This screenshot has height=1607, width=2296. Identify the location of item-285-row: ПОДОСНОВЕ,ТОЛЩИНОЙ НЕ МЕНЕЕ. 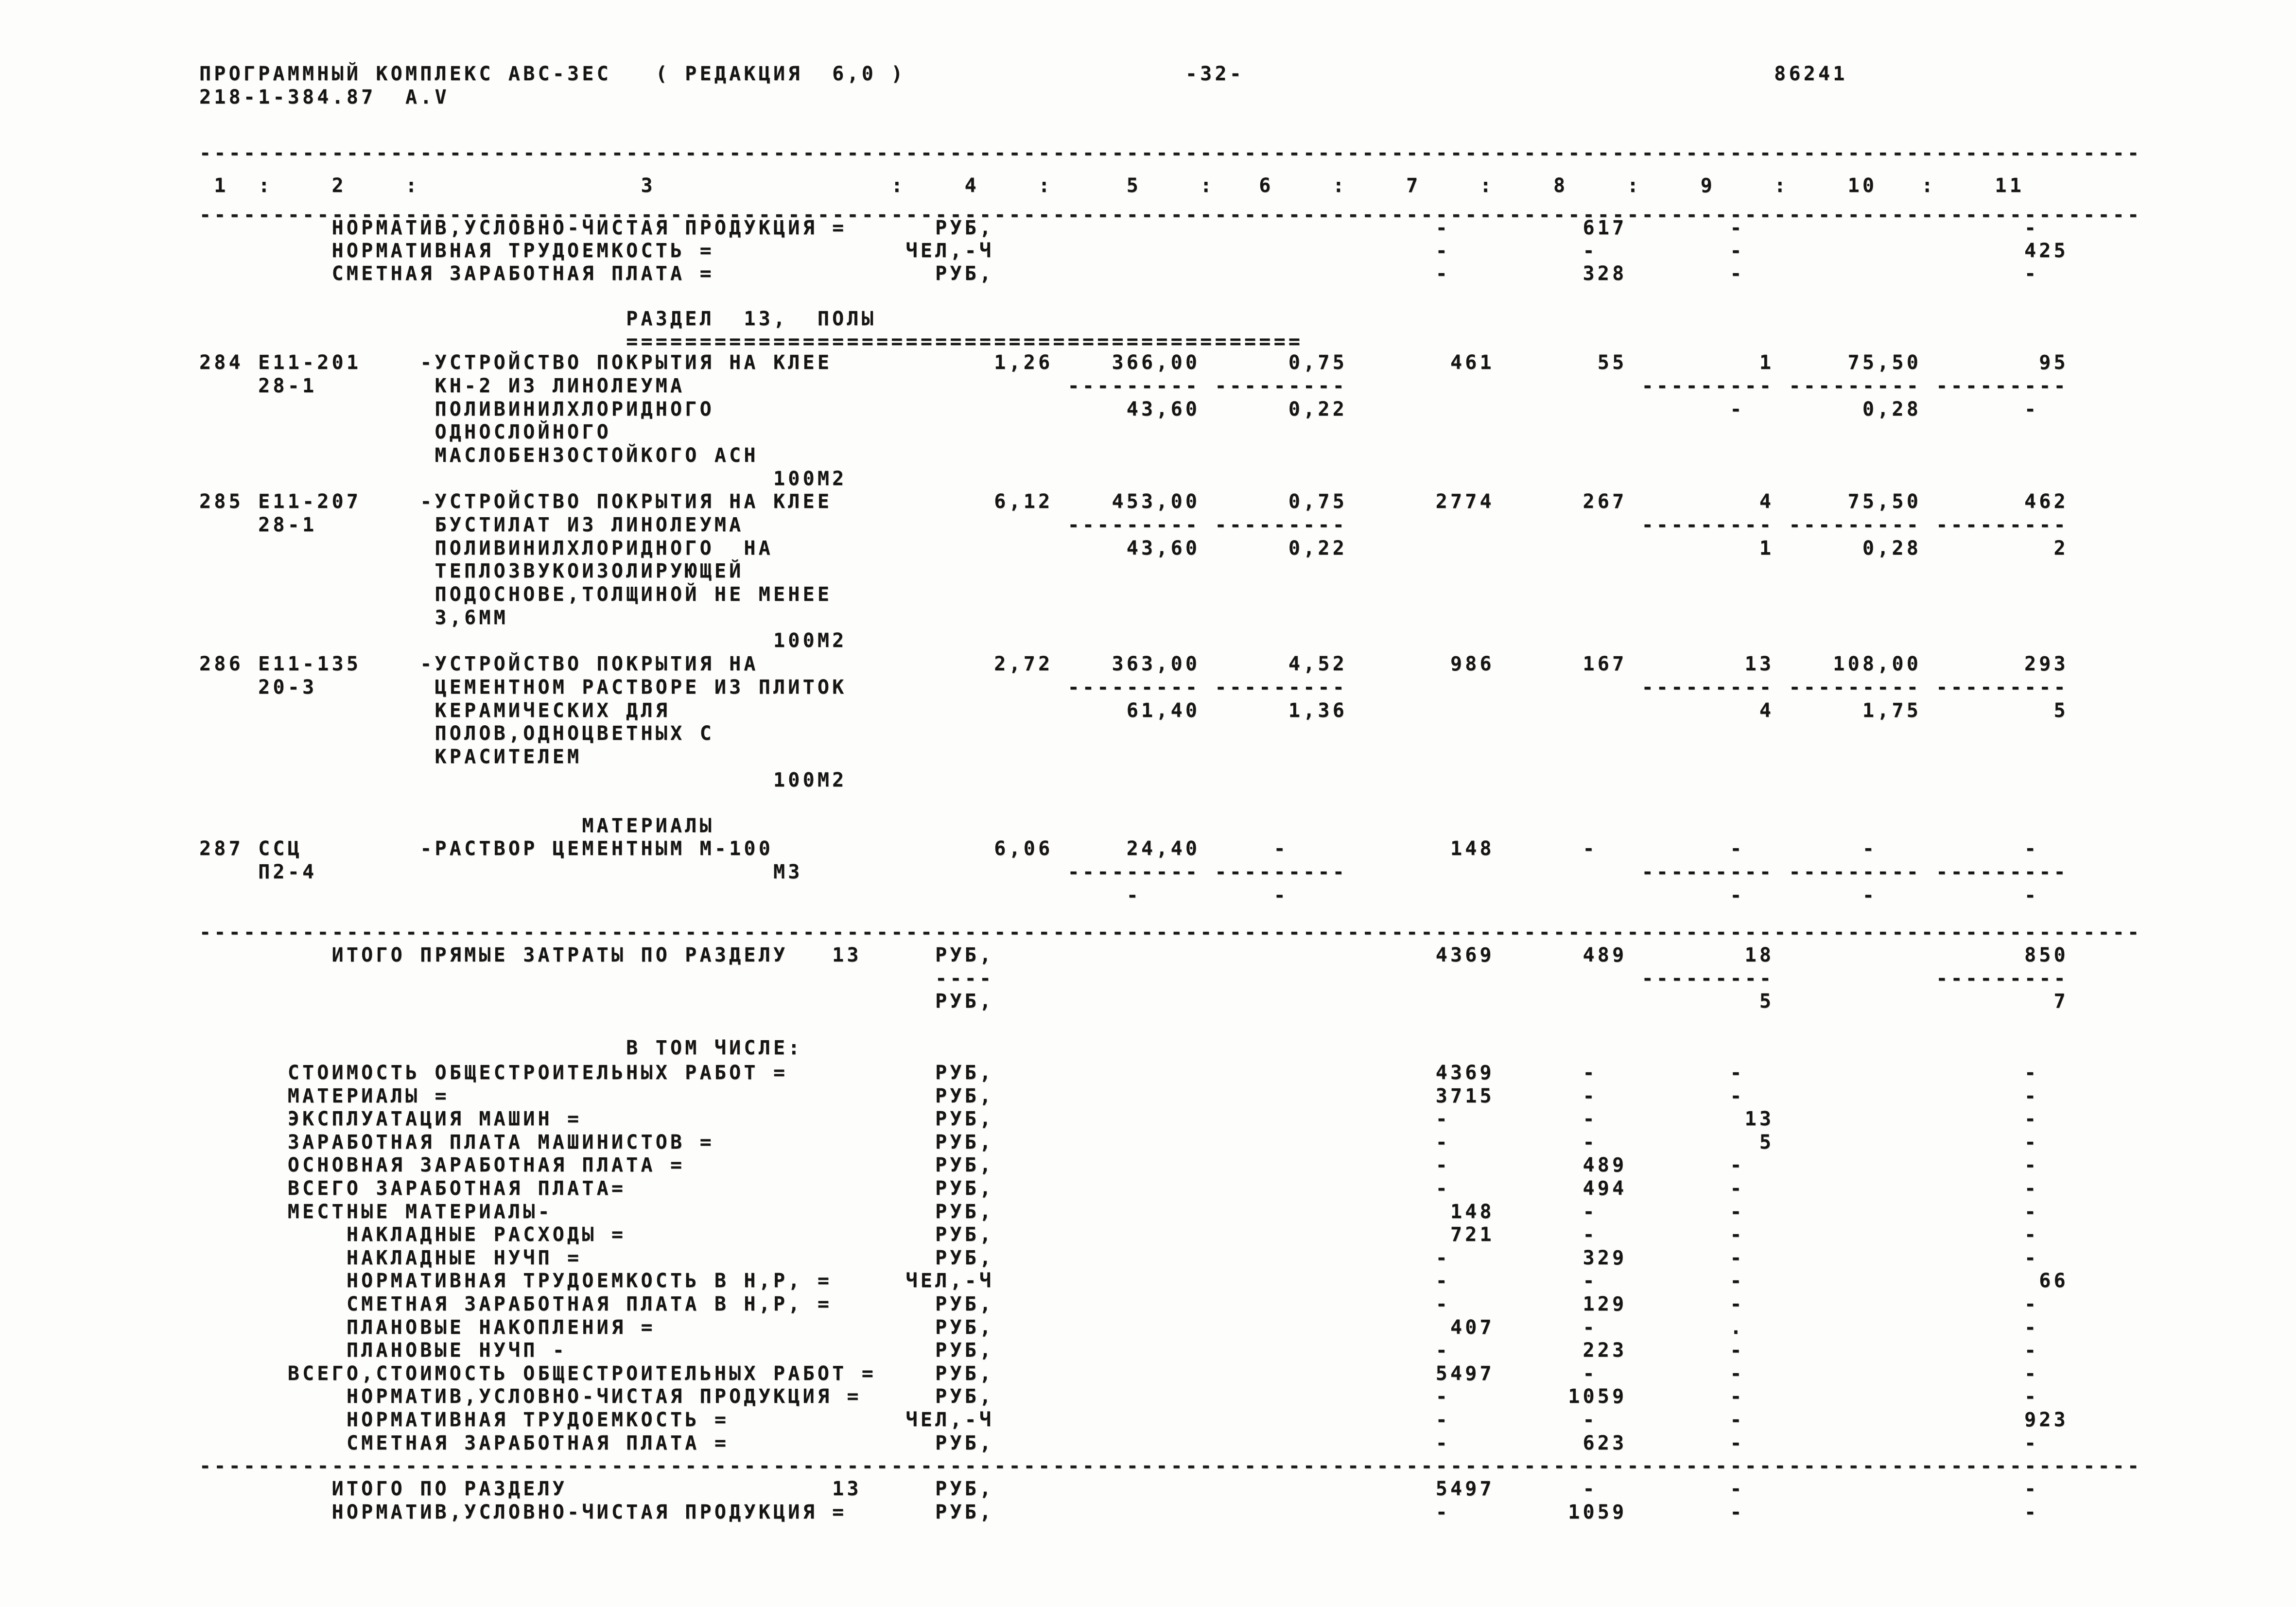
(1170, 594).